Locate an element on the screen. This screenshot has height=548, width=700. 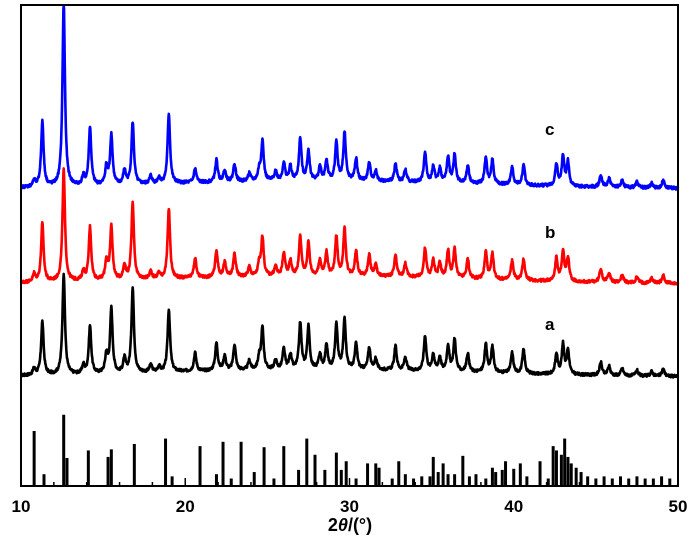
x-axis-title-theta: θ is located at coordinates (343, 525).